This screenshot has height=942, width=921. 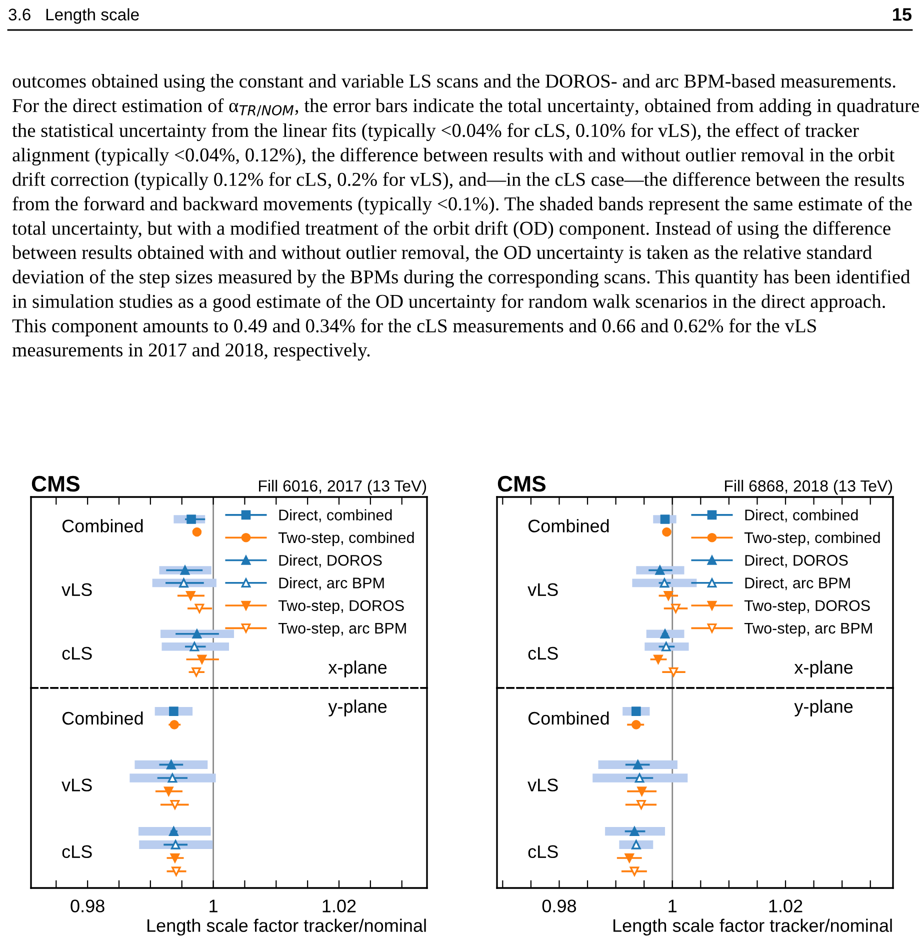 What do you see at coordinates (902, 14) in the screenshot?
I see `text: 15` at bounding box center [902, 14].